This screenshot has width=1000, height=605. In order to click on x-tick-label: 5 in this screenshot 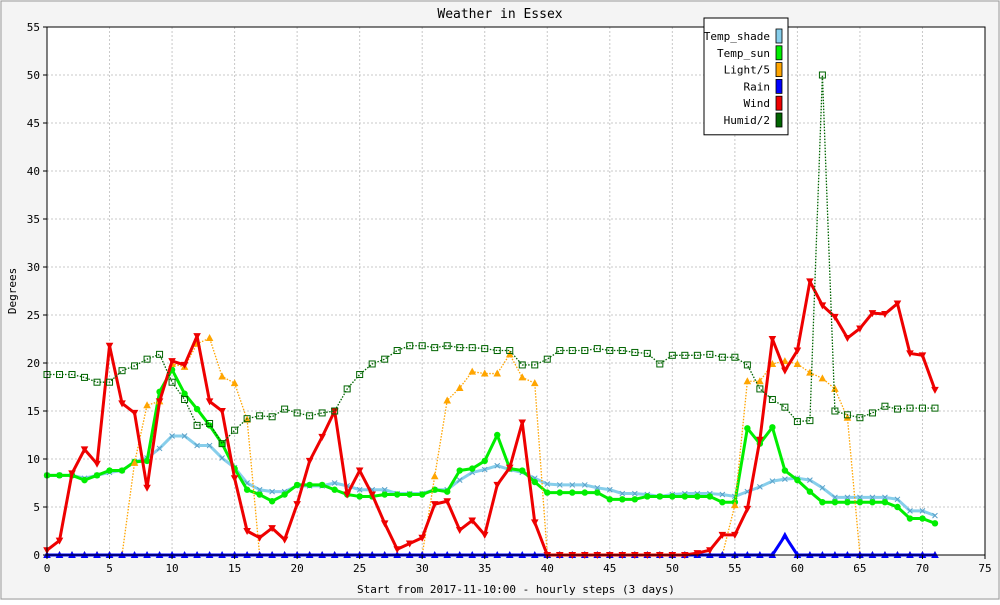, I will do `click(109, 568)`.